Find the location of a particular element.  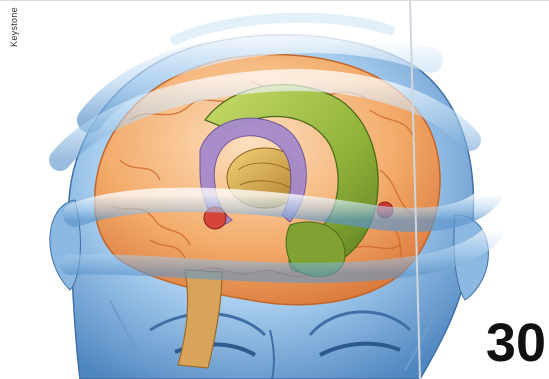

page-fold is located at coordinates (415, 189).